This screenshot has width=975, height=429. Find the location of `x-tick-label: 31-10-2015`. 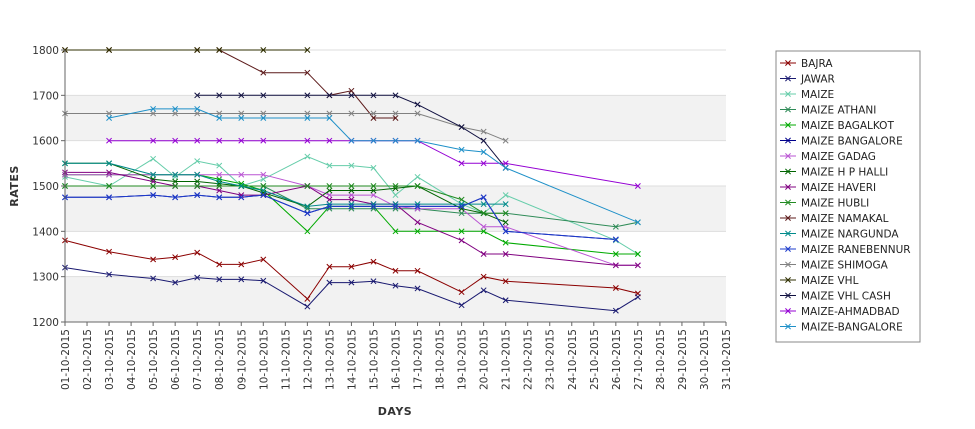

x-tick-label: 31-10-2015 is located at coordinates (727, 359).